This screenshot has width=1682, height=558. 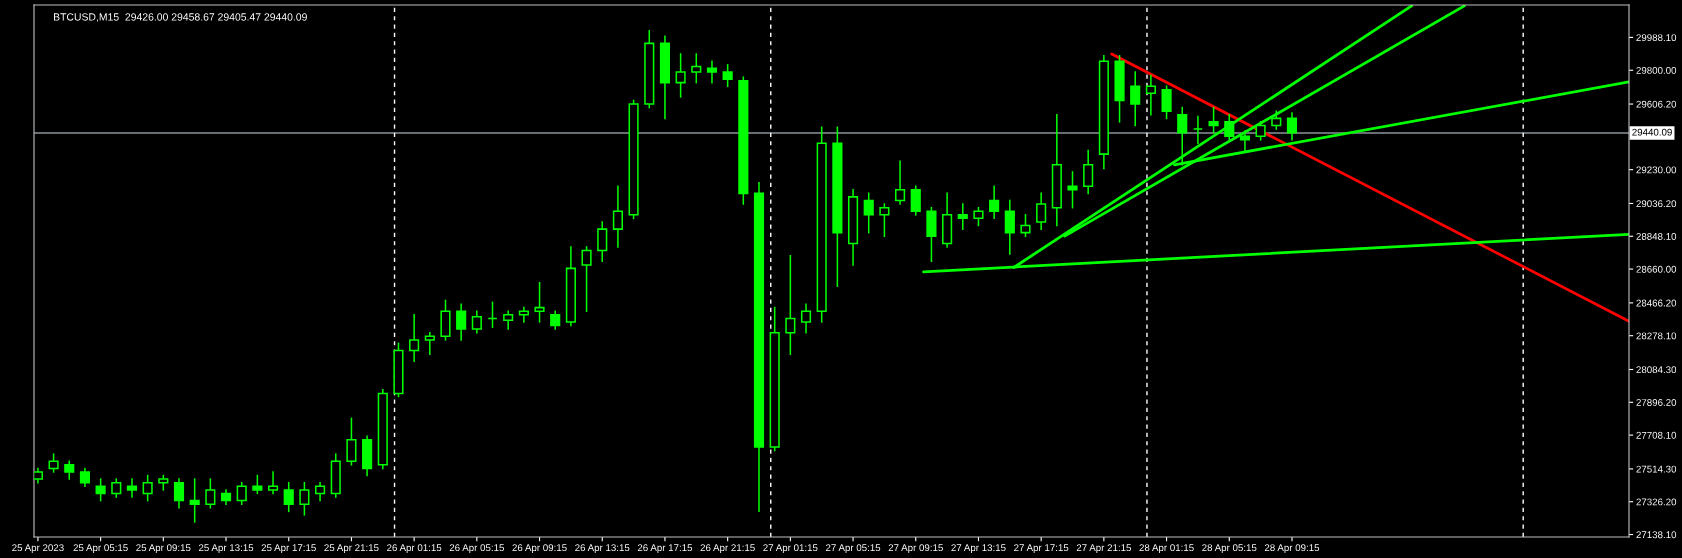 What do you see at coordinates (1656, 269) in the screenshot?
I see `y-tick-label: 28660.00` at bounding box center [1656, 269].